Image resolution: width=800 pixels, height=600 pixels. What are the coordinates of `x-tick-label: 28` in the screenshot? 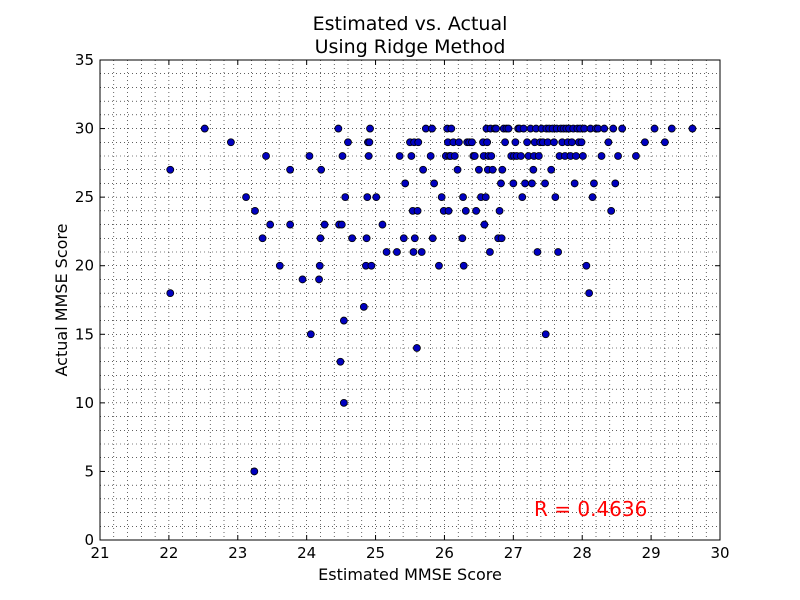 It's located at (582, 553).